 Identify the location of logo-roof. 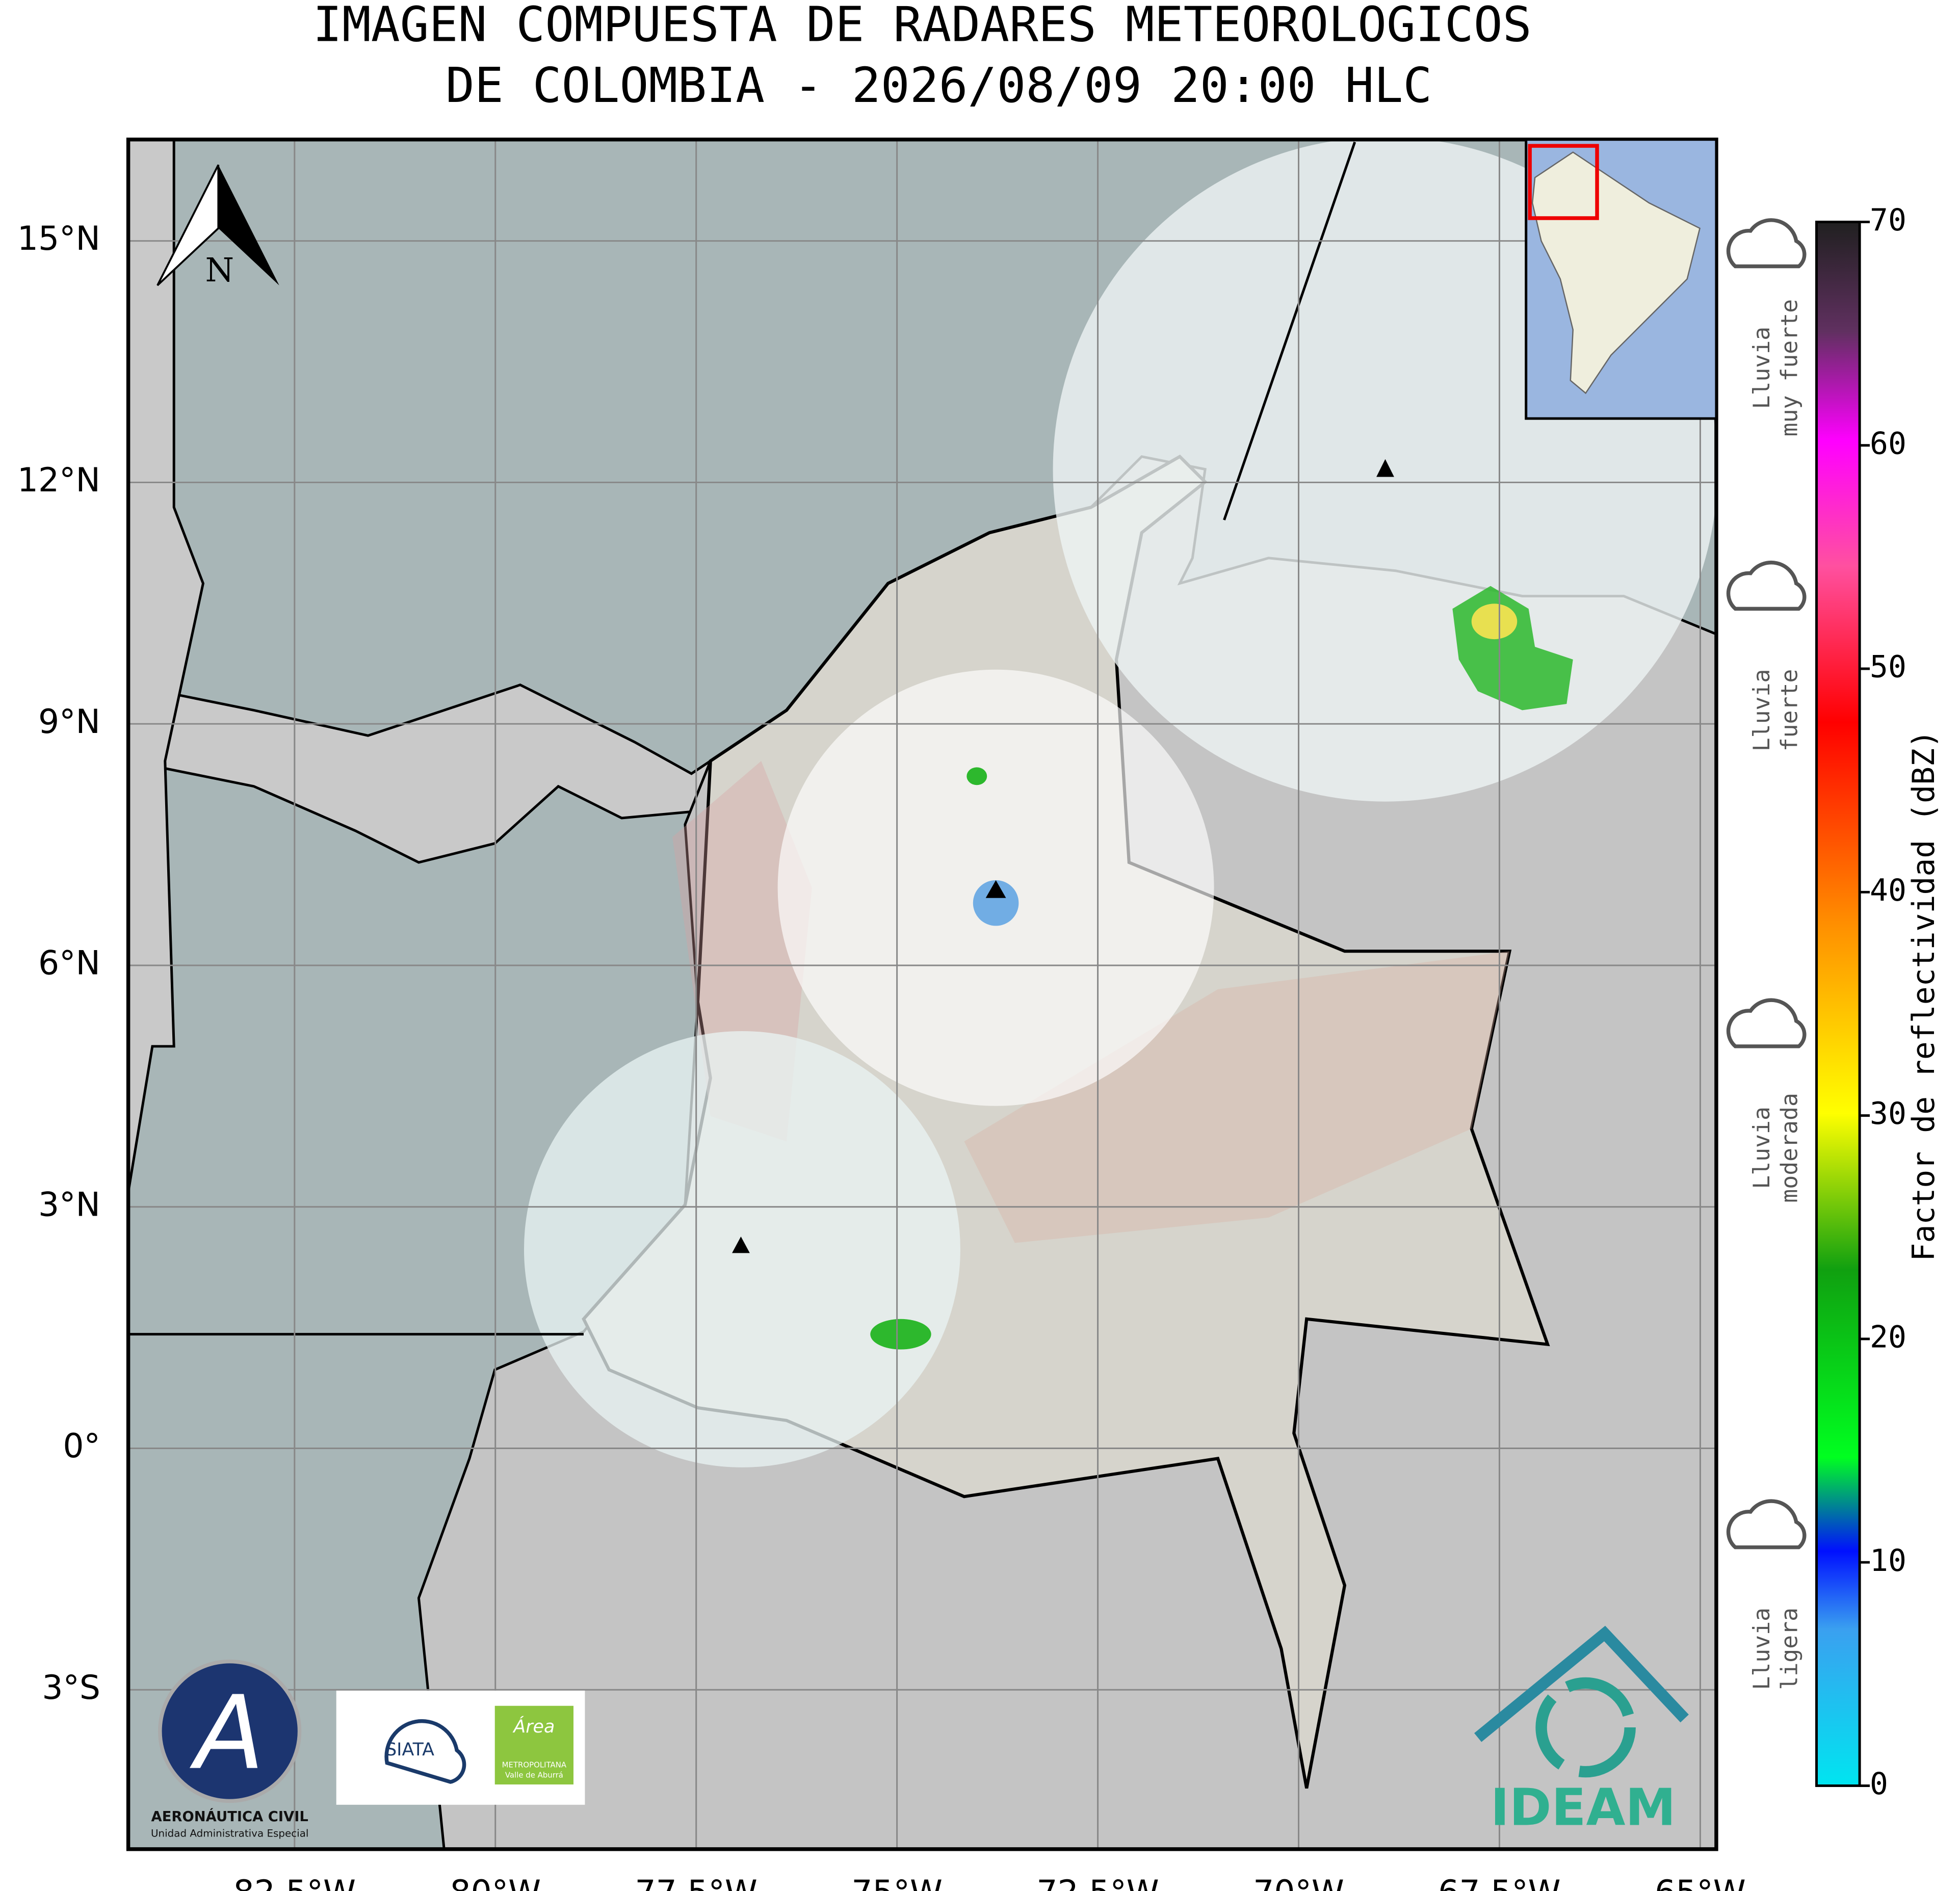
(1581, 1683).